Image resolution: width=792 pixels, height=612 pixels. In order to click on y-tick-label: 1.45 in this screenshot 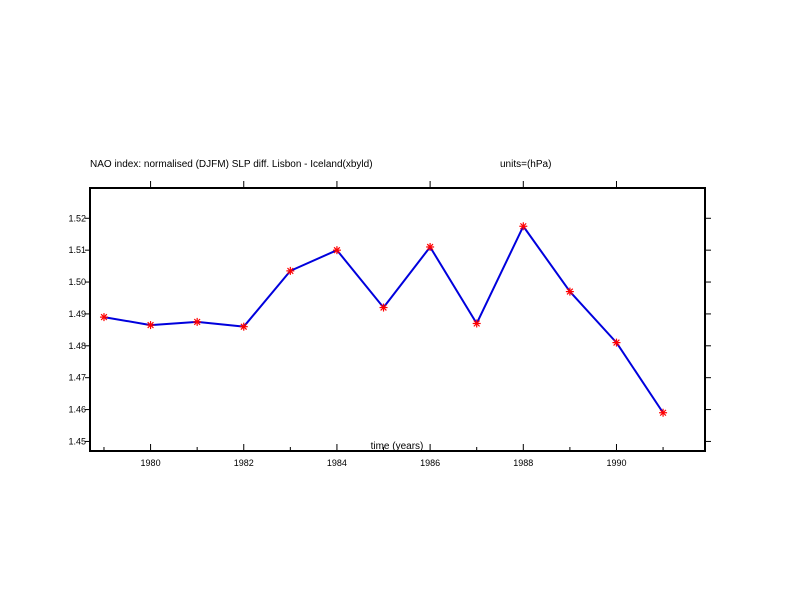, I will do `click(77, 441)`.